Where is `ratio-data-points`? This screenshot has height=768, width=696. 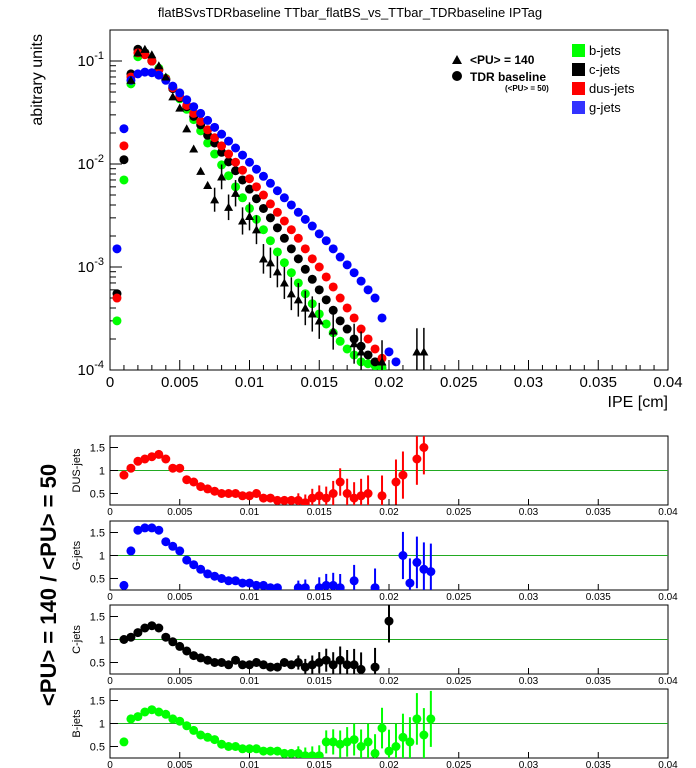 ratio-data-points is located at coordinates (256, 639).